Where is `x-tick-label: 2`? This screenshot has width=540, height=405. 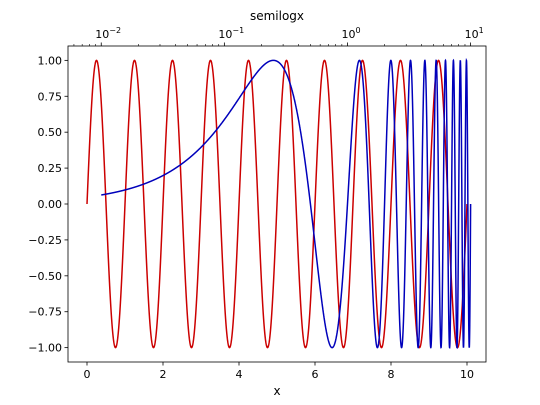
x-tick-label: 2 is located at coordinates (163, 374).